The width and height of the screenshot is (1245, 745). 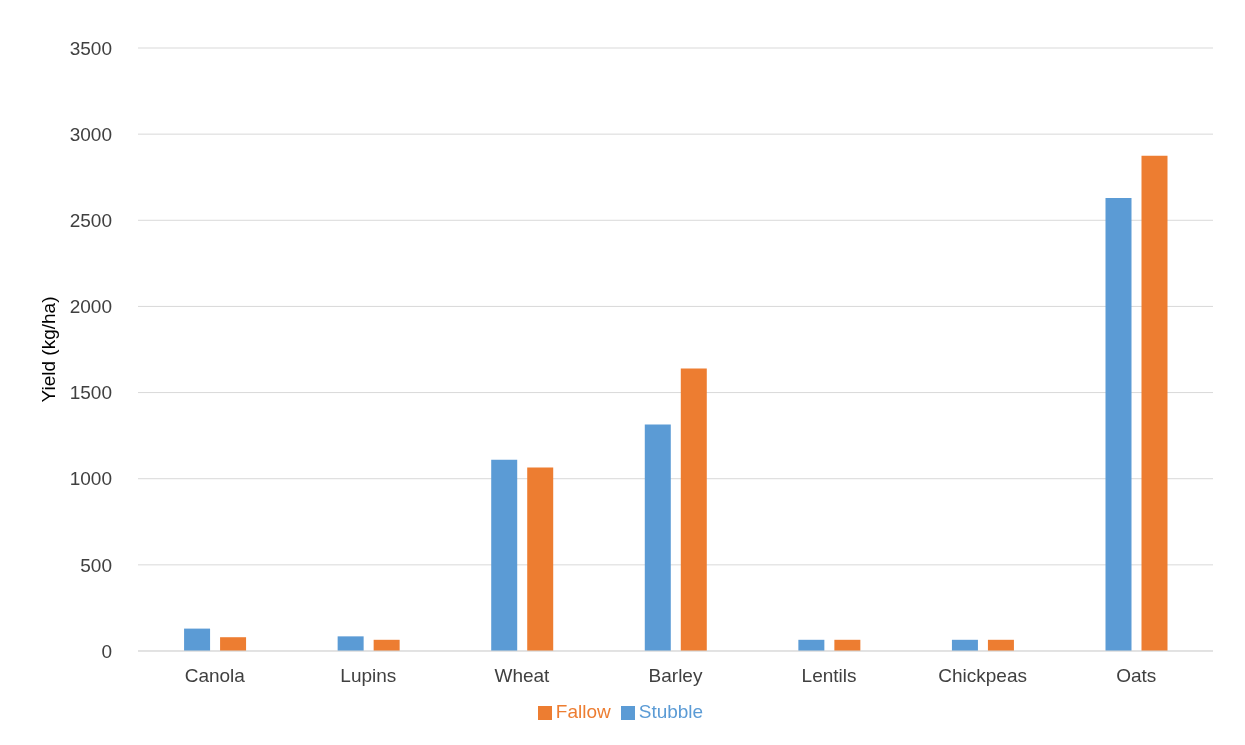 I want to click on x-tick-label: Oats, so click(x=1136, y=676).